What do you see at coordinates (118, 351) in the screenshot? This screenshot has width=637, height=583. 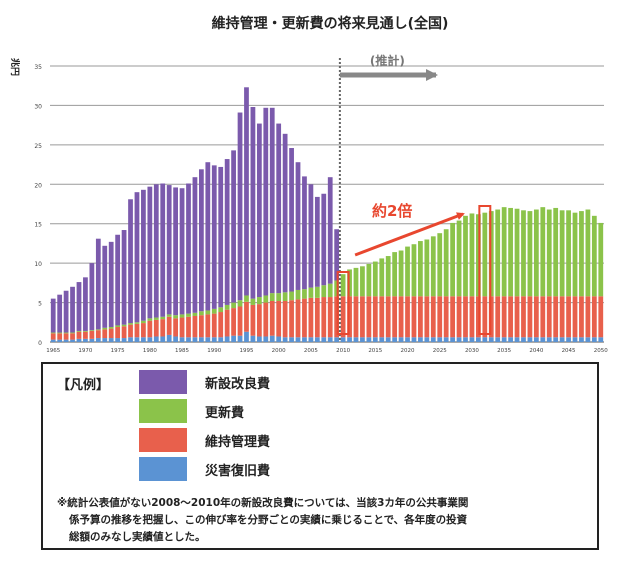 I see `x-tick-label: 1975` at bounding box center [118, 351].